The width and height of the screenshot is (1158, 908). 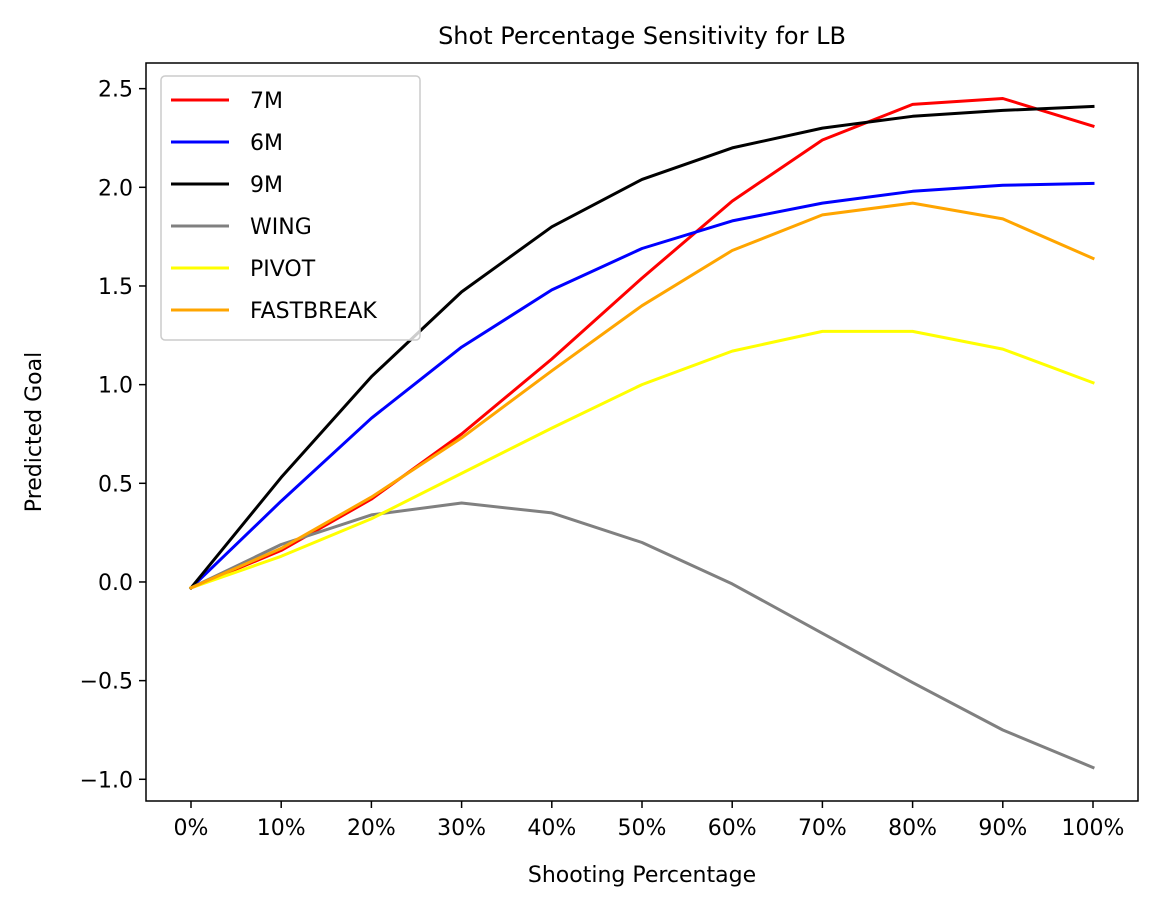 I want to click on y-tick-label: 2.5, so click(x=115, y=90).